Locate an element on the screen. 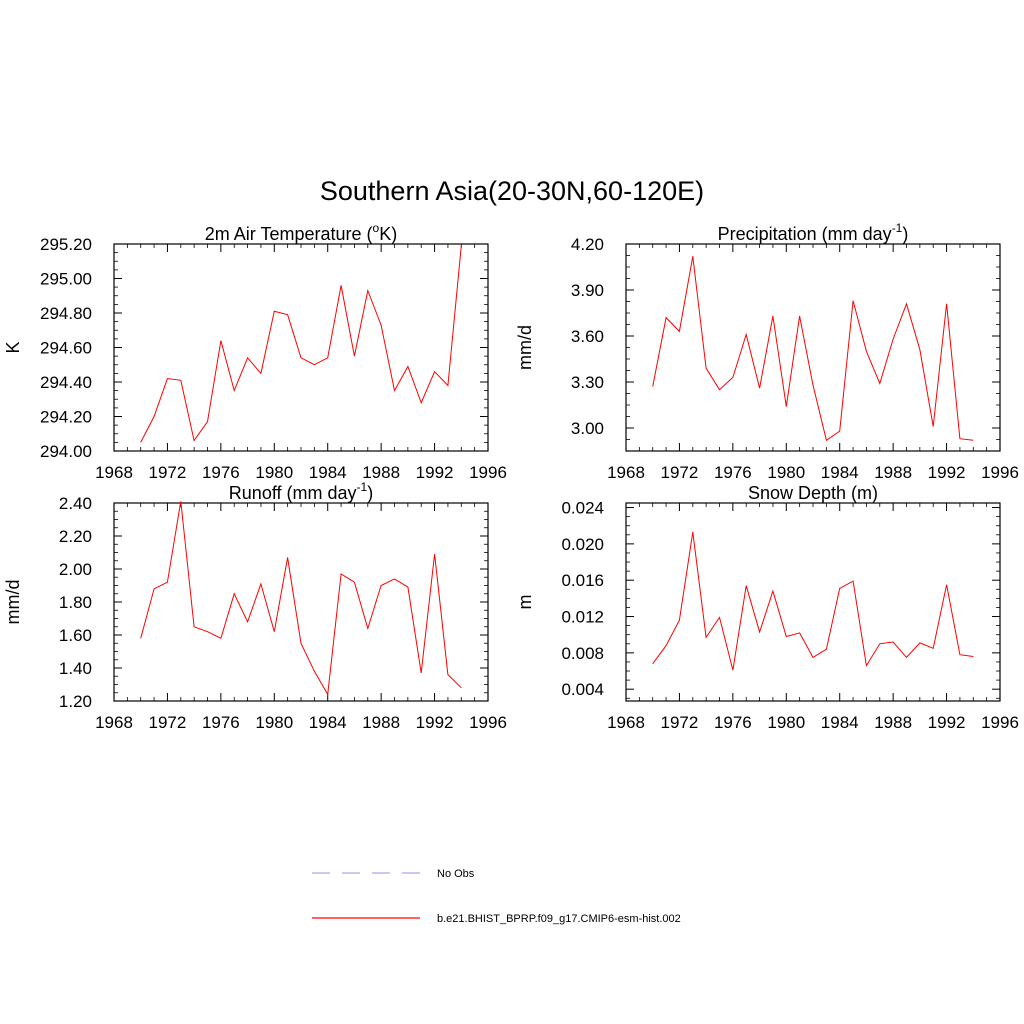  panel-title-text: Precipitation (mm day is located at coordinates (805, 234).